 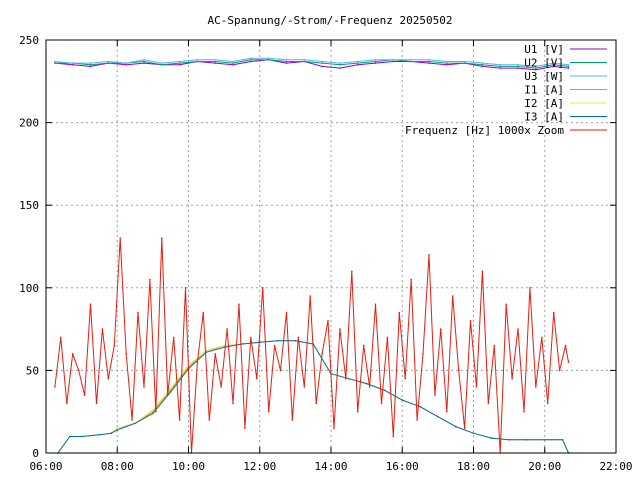 I want to click on y-tick-label: 50, so click(x=32, y=370).